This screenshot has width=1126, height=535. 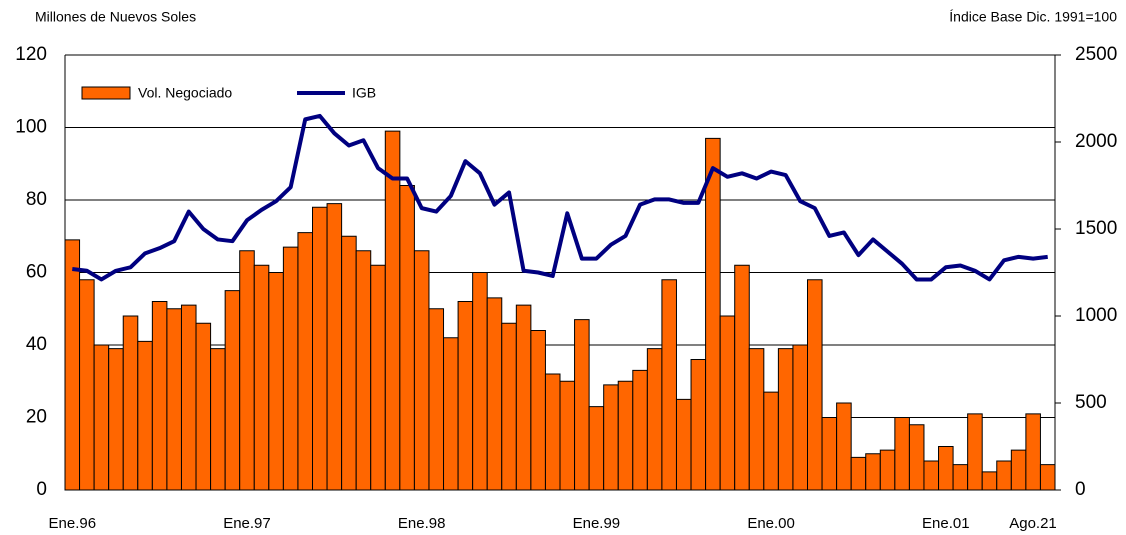 I want to click on x-tick-label: Ago.21, so click(x=1033, y=523).